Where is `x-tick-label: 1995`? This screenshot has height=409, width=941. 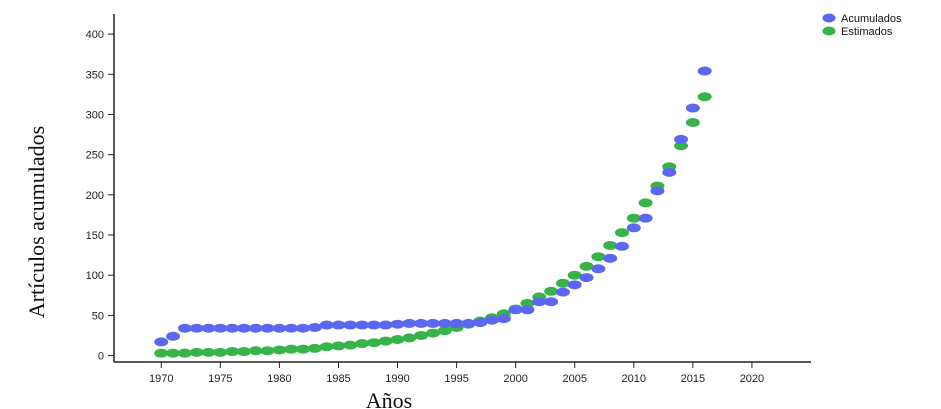
x-tick-label: 1995 is located at coordinates (456, 379).